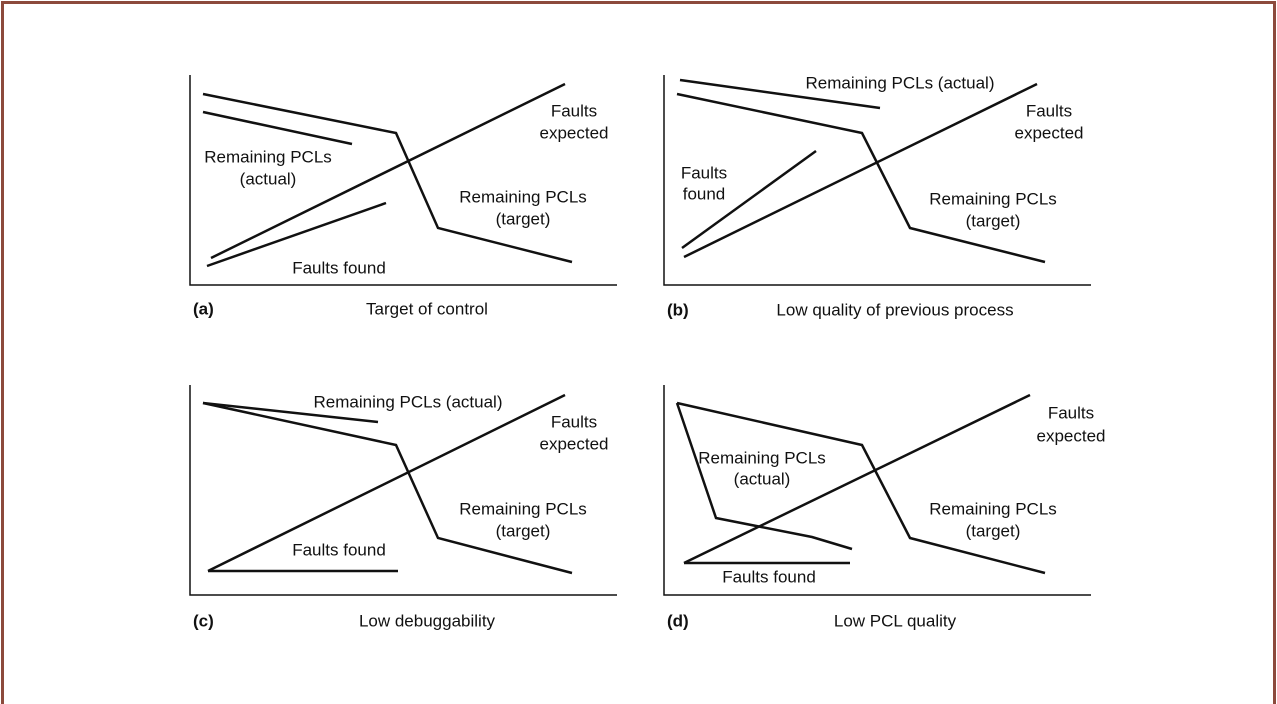 This screenshot has width=1277, height=704. What do you see at coordinates (427, 308) in the screenshot?
I see `panel-caption: Target of control` at bounding box center [427, 308].